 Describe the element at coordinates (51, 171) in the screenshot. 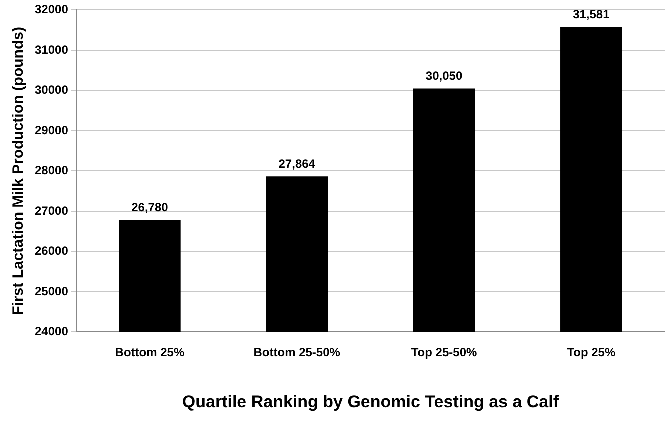

I see `y-tick-label: 28000` at that location.